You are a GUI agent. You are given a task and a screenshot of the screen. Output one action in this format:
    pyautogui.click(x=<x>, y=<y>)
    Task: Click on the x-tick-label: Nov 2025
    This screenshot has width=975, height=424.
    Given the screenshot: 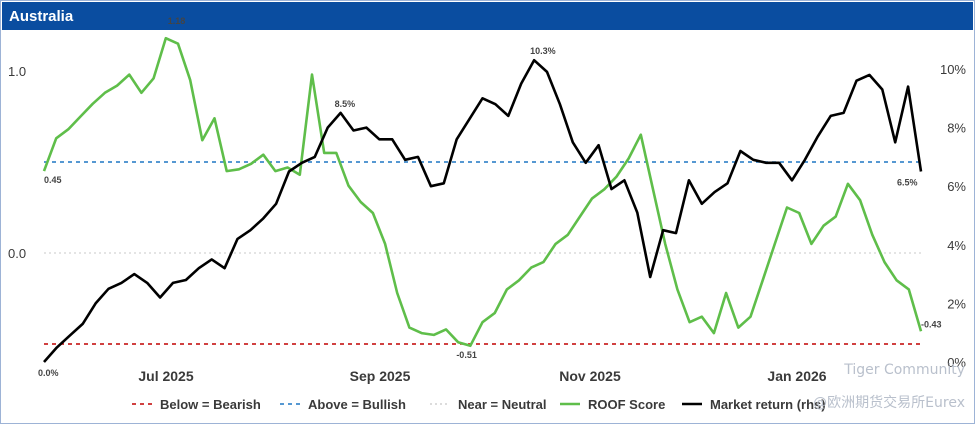 What is the action you would take?
    pyautogui.click(x=590, y=376)
    